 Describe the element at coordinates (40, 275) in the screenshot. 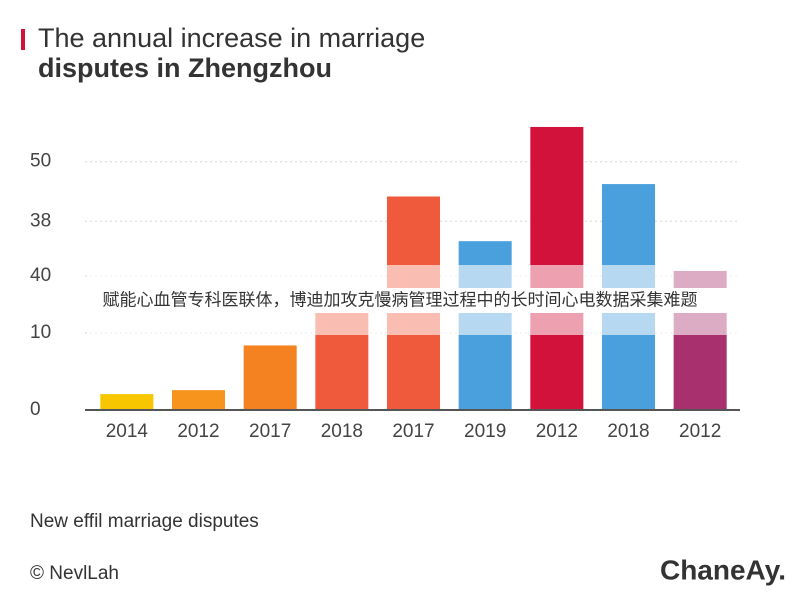

I see `y-tick-label: 40` at that location.